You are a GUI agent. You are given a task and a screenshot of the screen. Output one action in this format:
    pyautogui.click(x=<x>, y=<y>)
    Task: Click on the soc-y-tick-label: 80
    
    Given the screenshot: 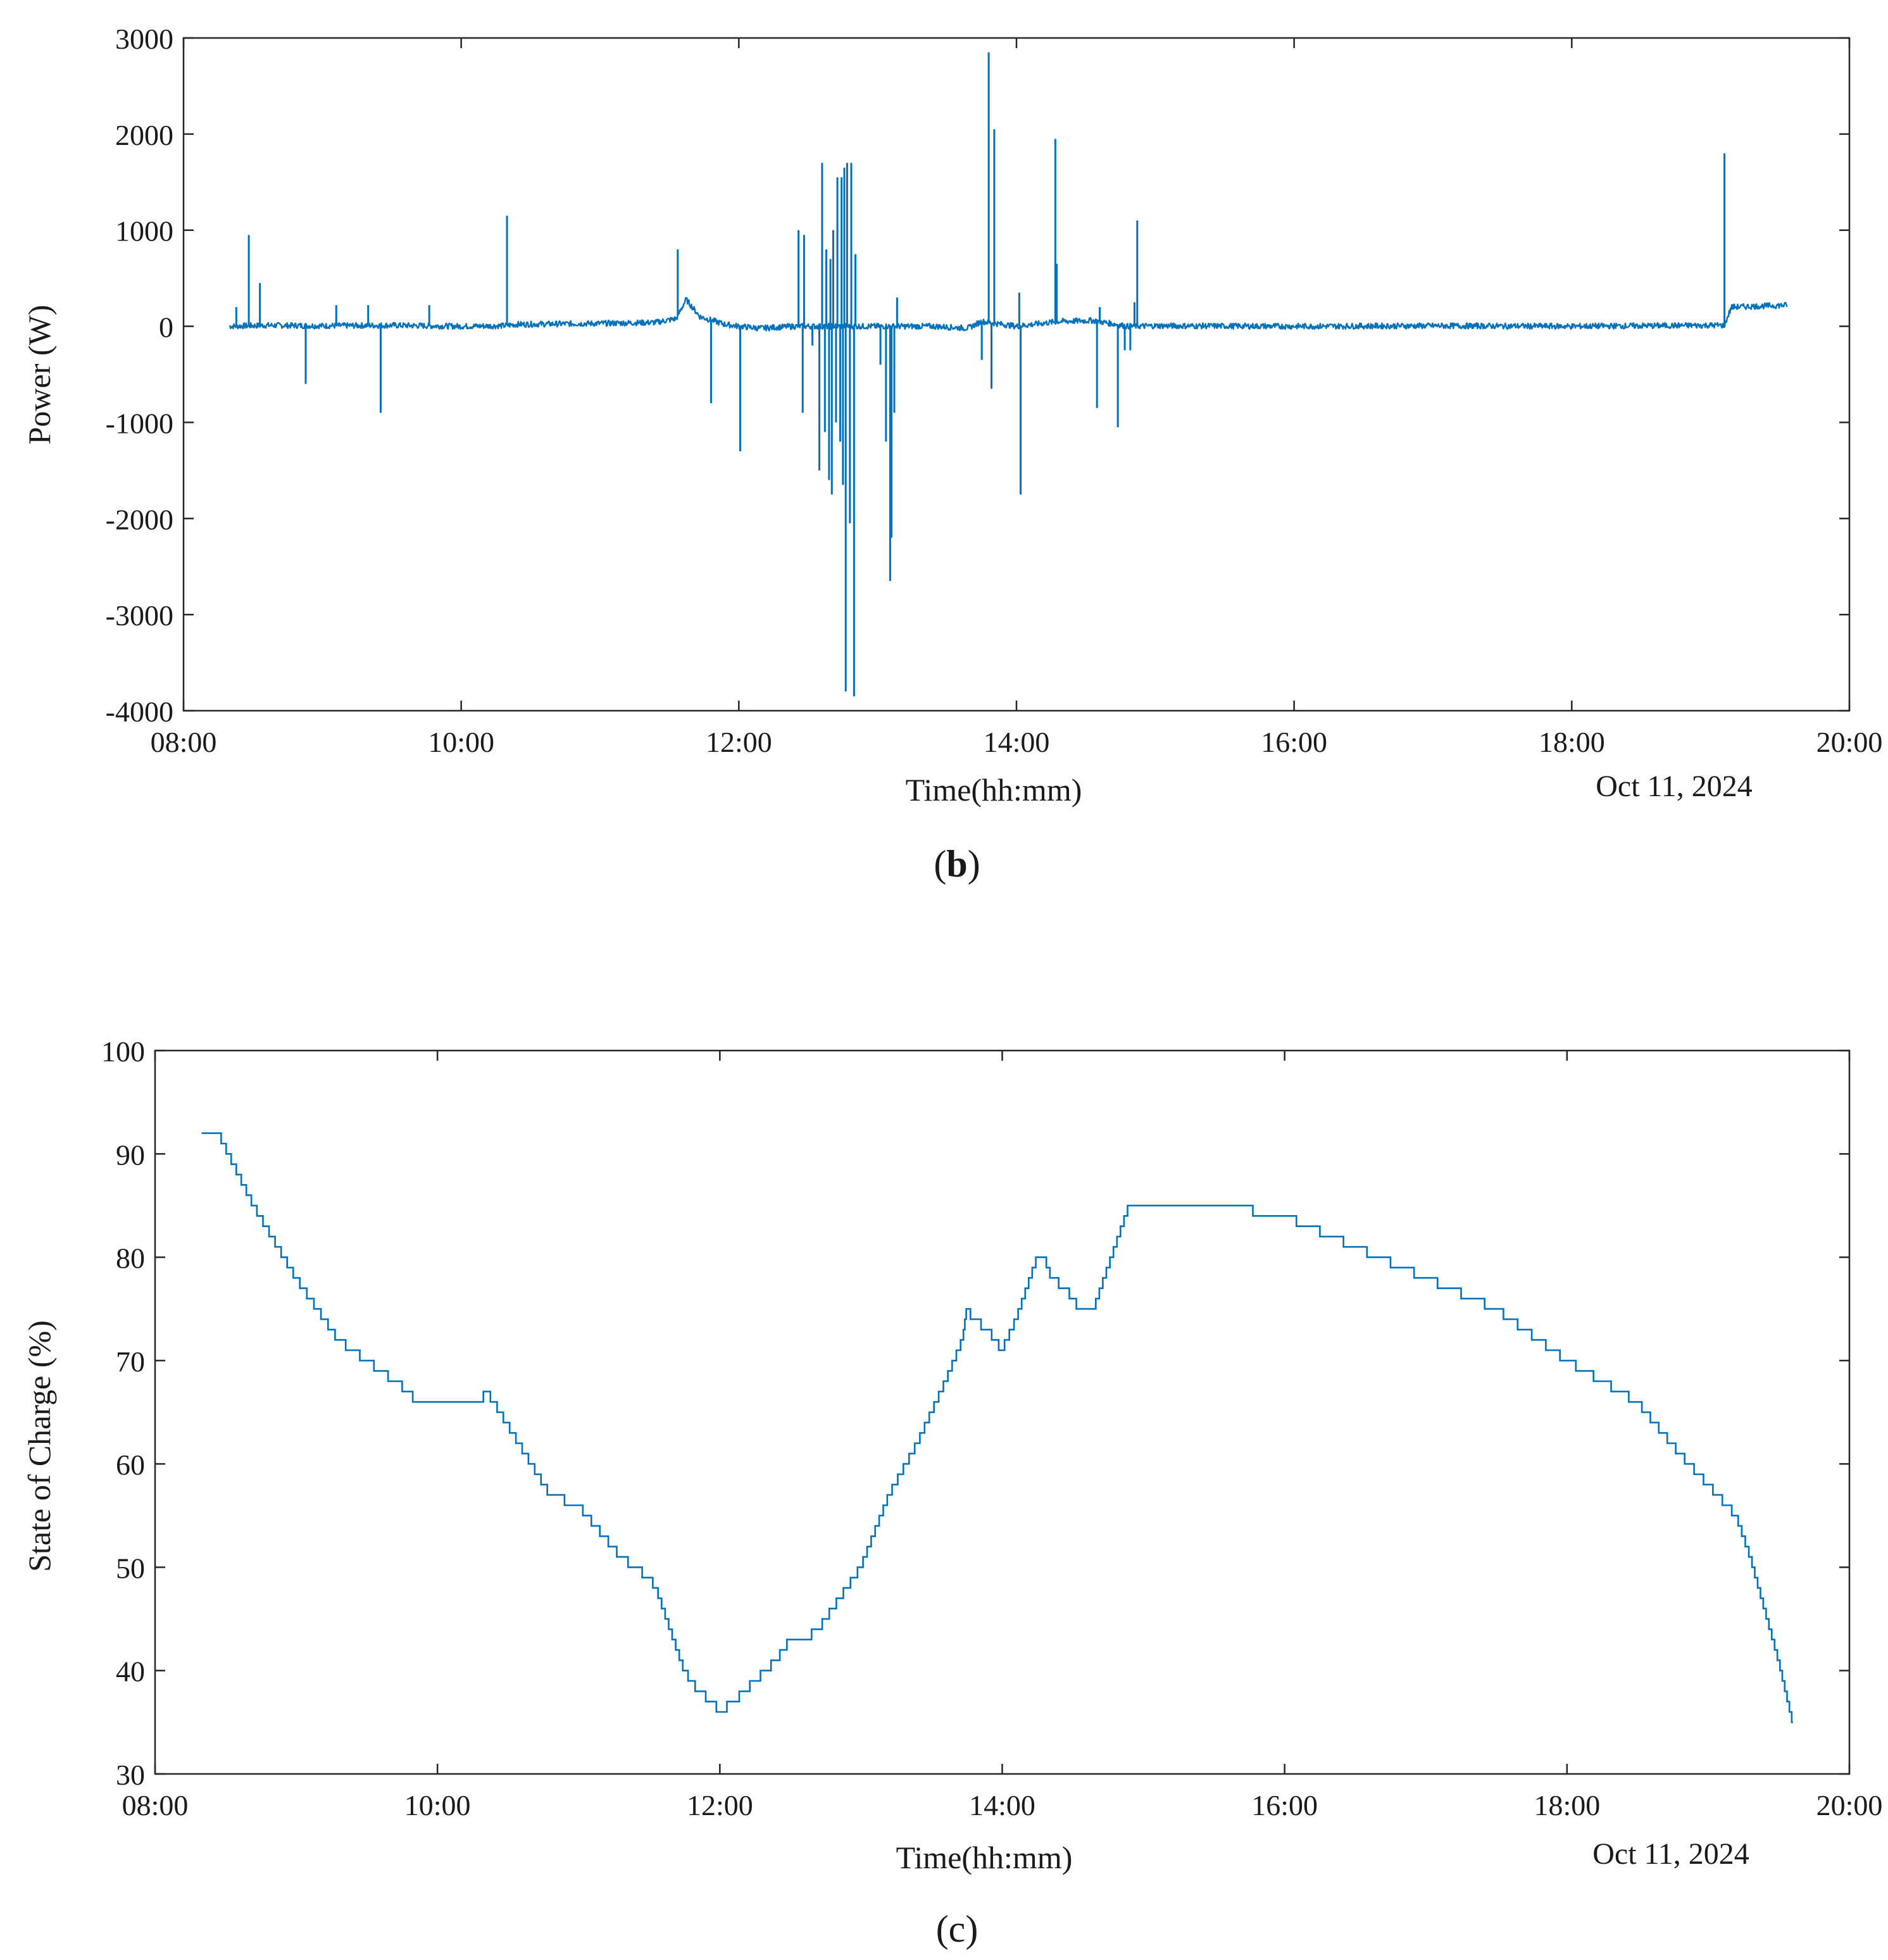 What is the action you would take?
    pyautogui.click(x=130, y=1258)
    